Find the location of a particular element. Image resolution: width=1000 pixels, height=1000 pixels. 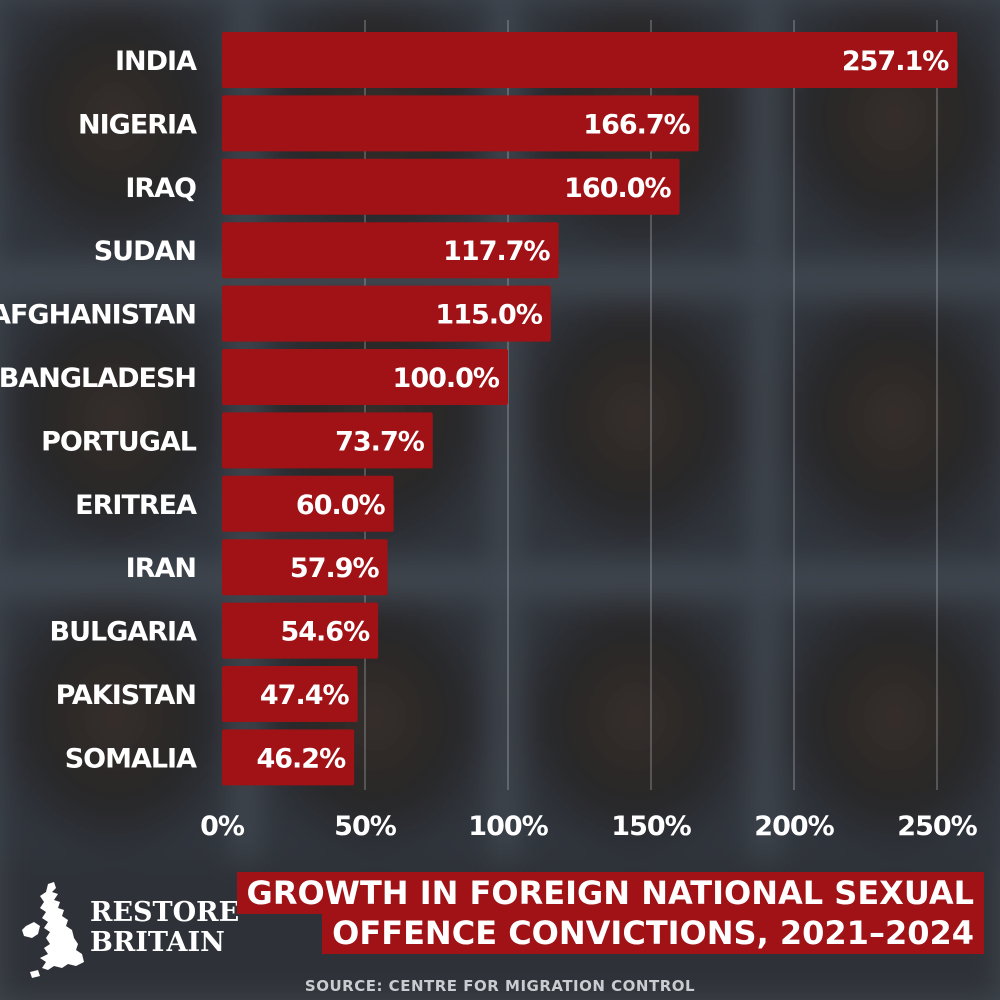

logo-line-2: BRITAIN is located at coordinates (157, 942).